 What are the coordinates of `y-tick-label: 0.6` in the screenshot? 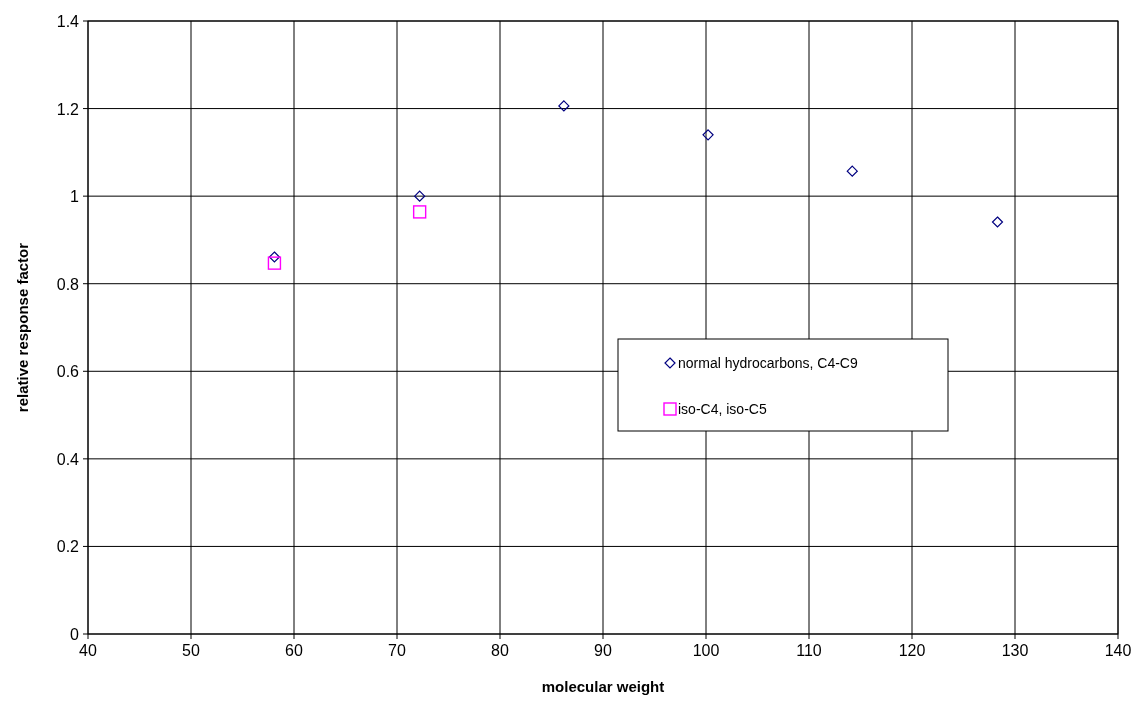 It's located at (68, 372).